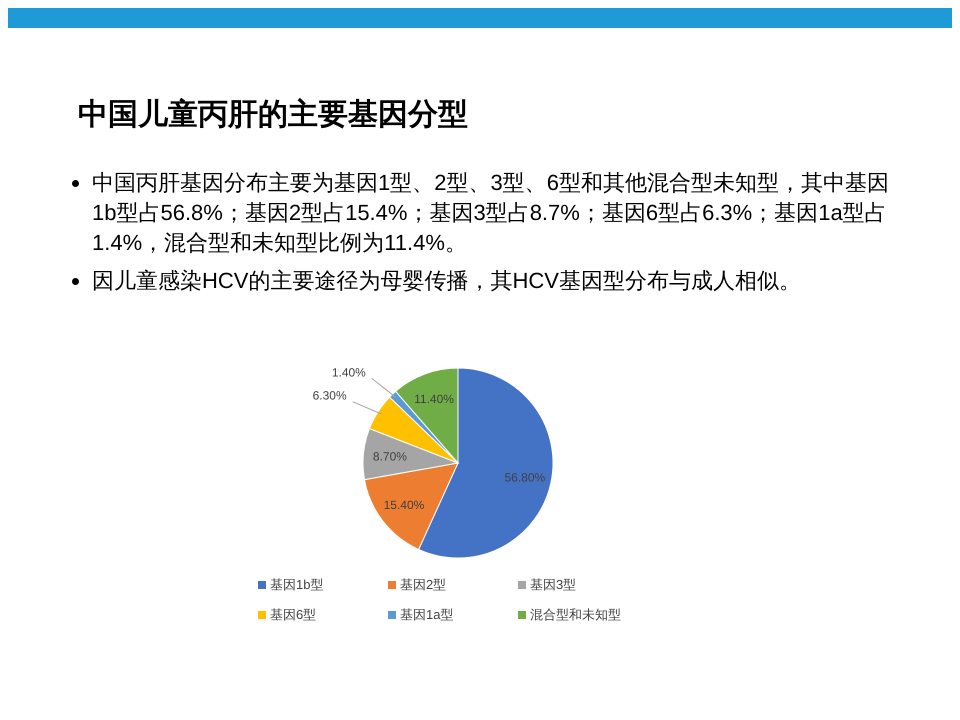 The height and width of the screenshot is (720, 960). Describe the element at coordinates (446, 281) in the screenshot. I see `text: 因儿童感染HCV的主要途径为母婴传播，其HCV基因型分布与成人相似。` at that location.